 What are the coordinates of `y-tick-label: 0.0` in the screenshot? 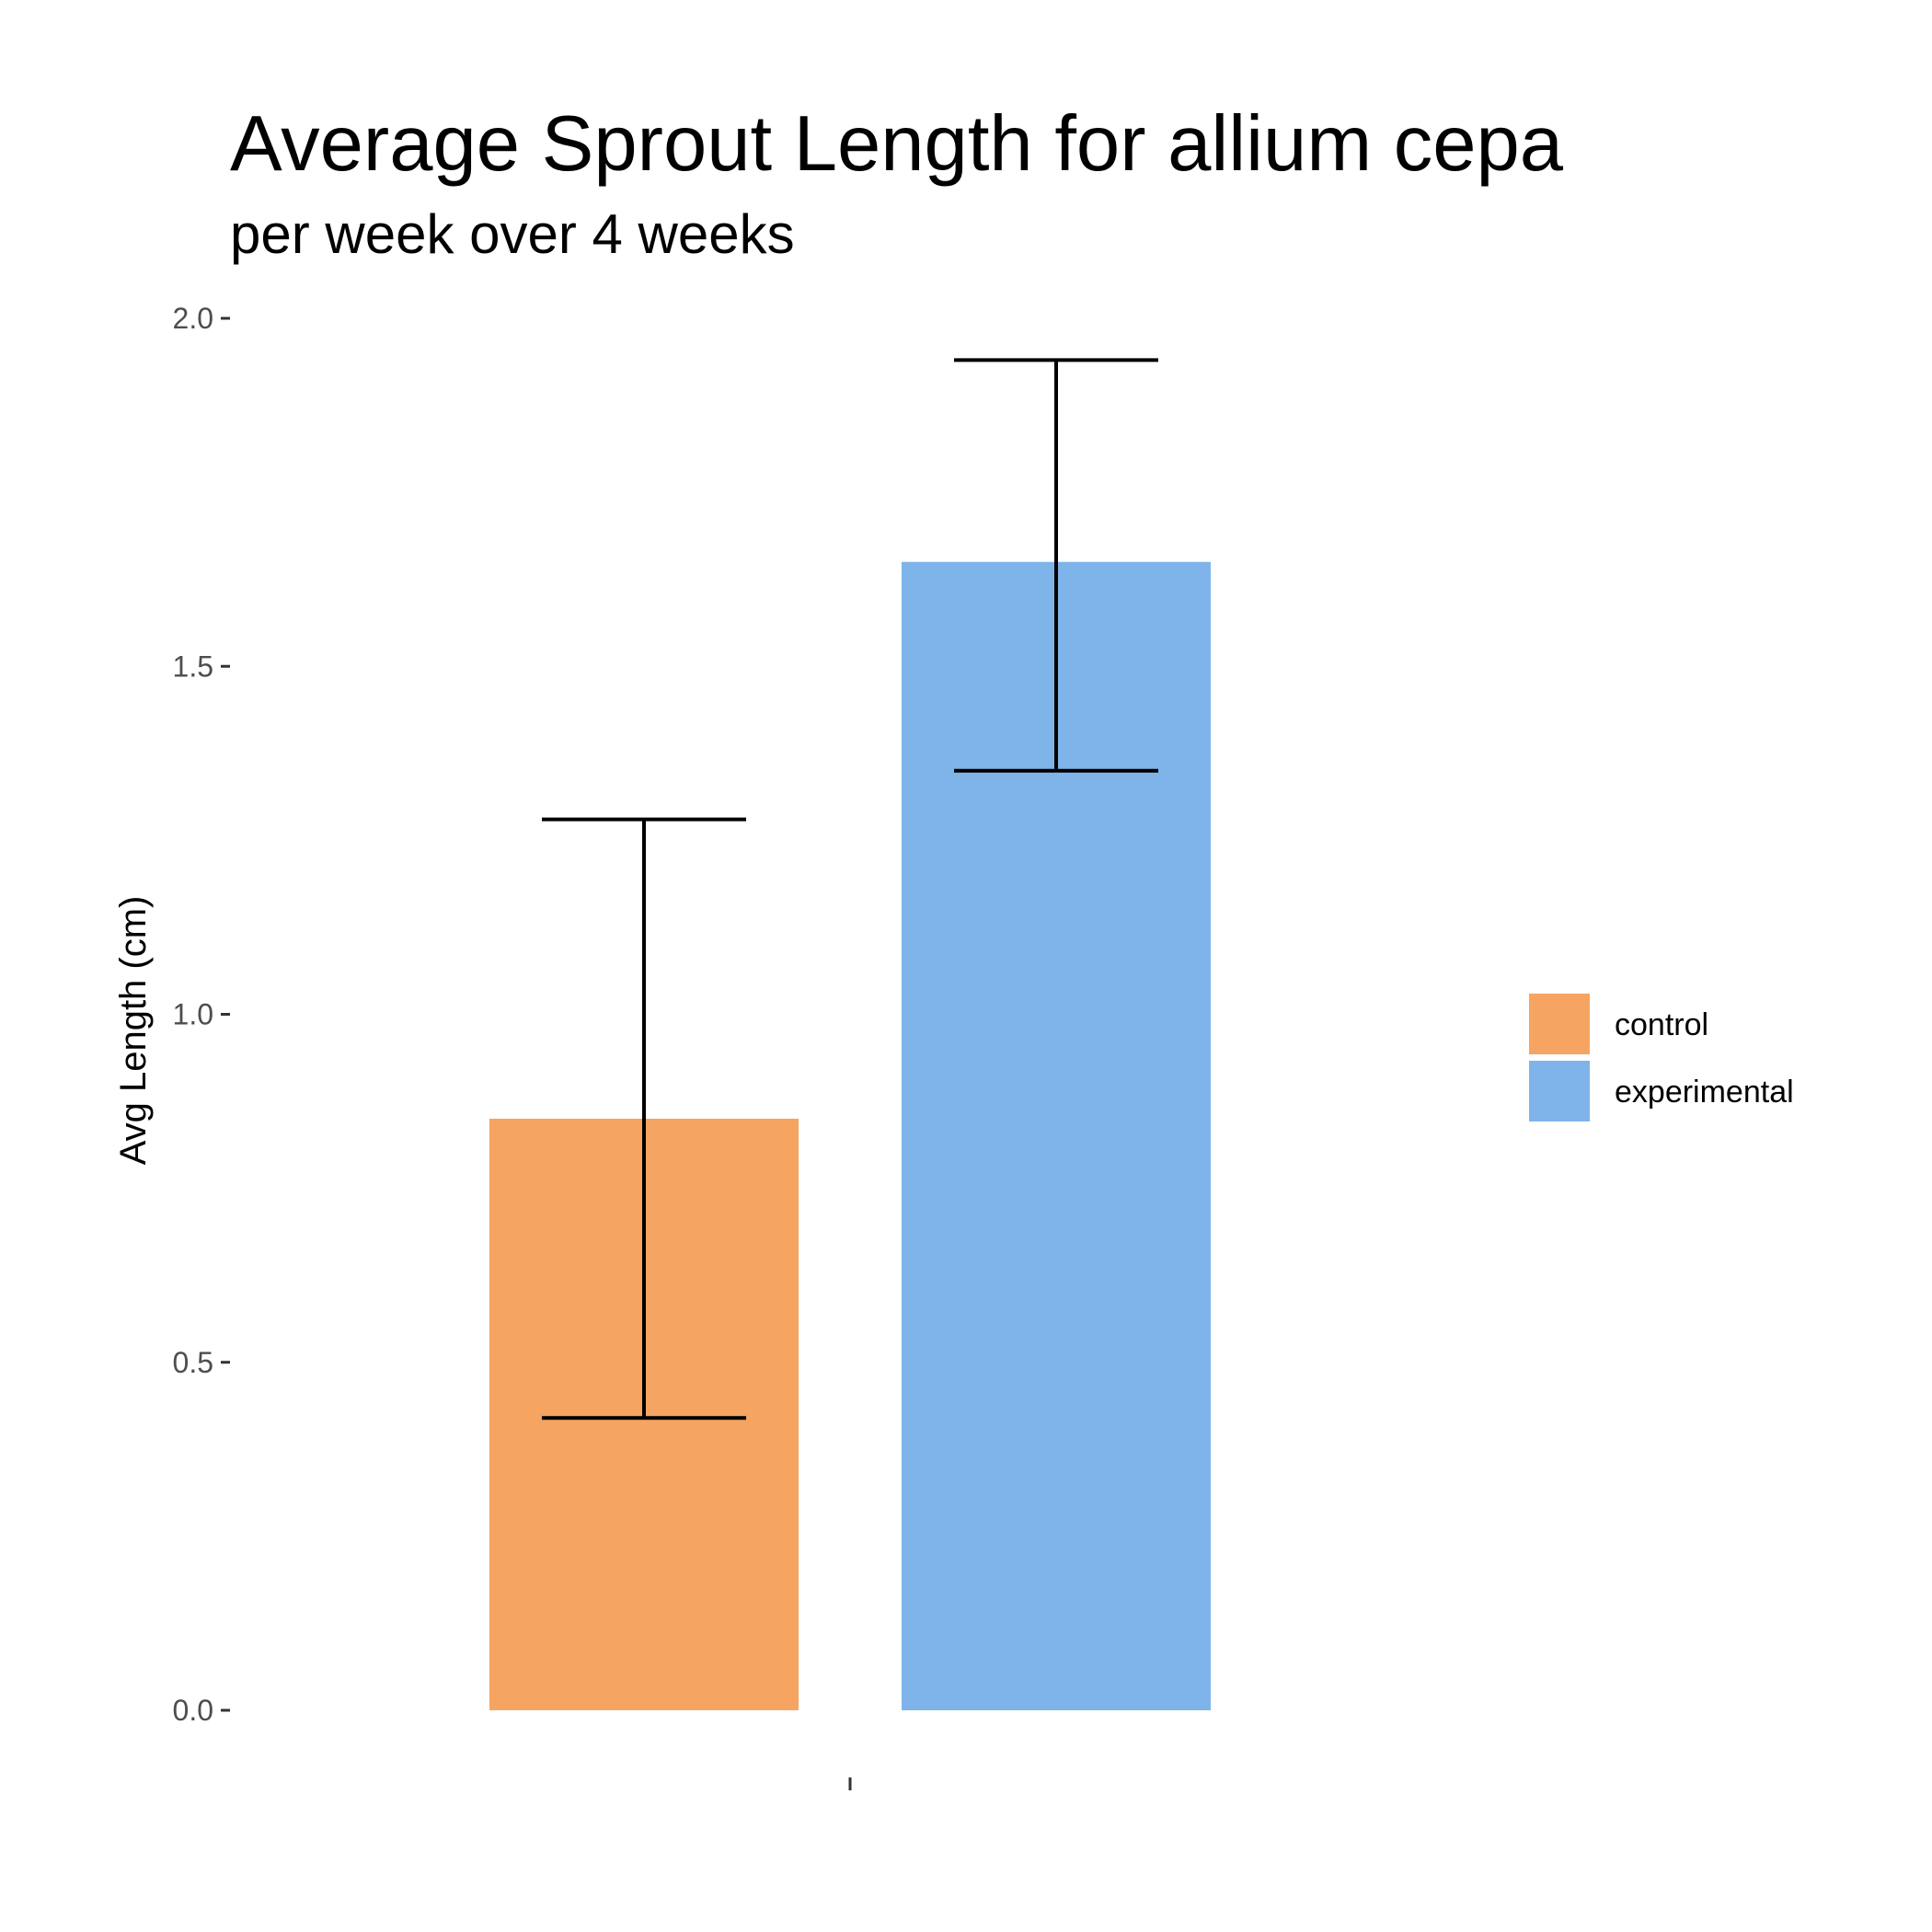 It's located at (193, 1710).